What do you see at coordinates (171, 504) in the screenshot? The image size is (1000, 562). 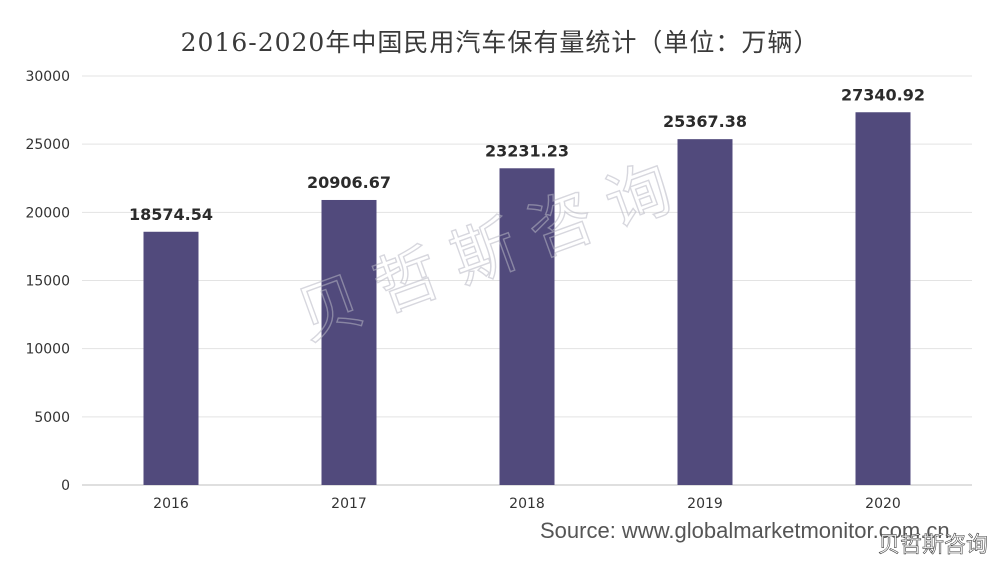 I see `x-tick-label: 2016` at bounding box center [171, 504].